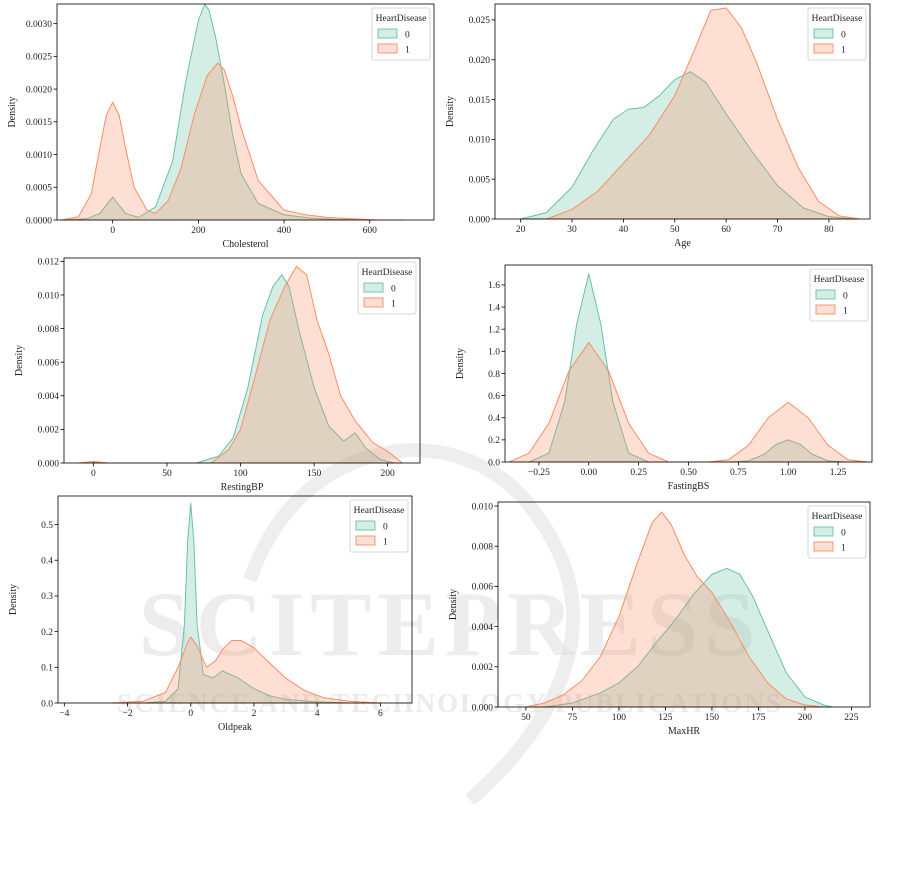 The width and height of the screenshot is (901, 887). What do you see at coordinates (380, 714) in the screenshot?
I see `x-tick-label: 6` at bounding box center [380, 714].